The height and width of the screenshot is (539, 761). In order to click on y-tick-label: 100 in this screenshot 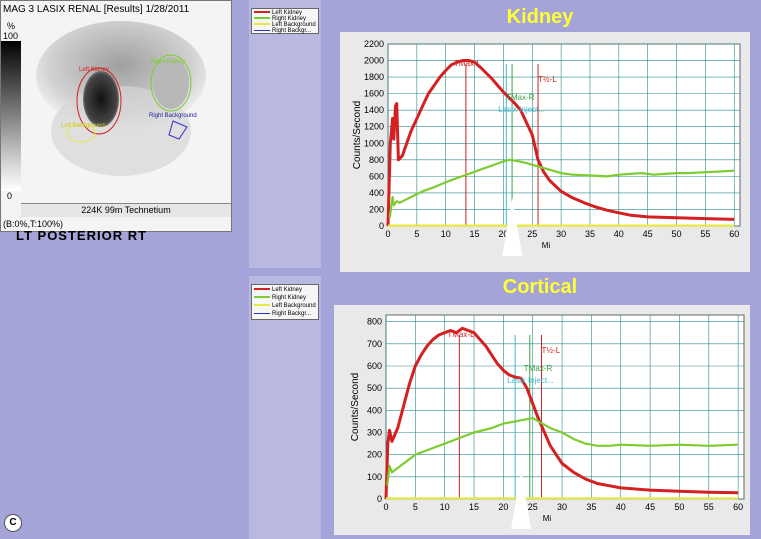, I will do `click(374, 477)`.